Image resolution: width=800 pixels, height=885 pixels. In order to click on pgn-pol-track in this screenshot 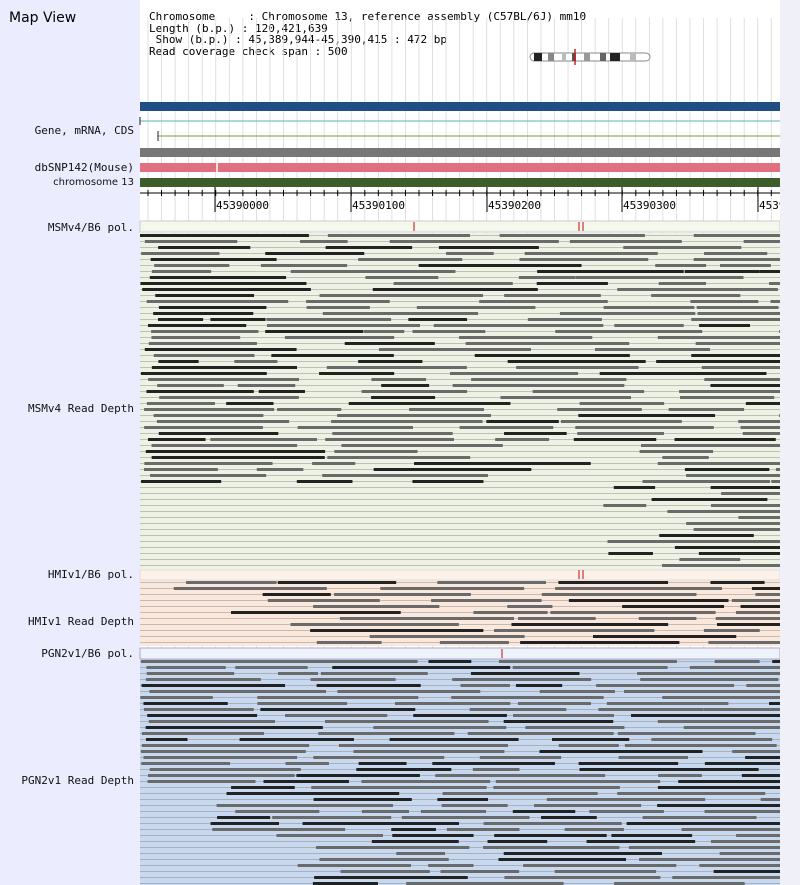, I will do `click(460, 653)`.